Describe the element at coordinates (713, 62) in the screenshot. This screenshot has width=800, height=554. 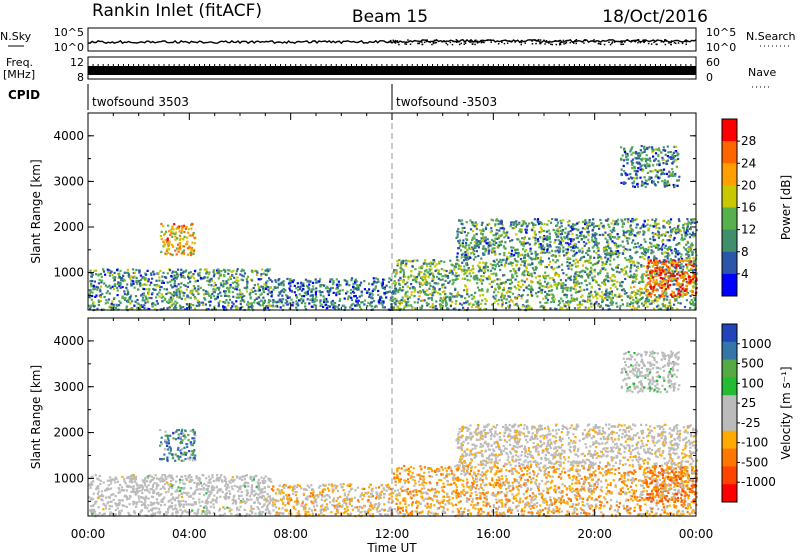
I see `nave-tick-high: 60` at that location.